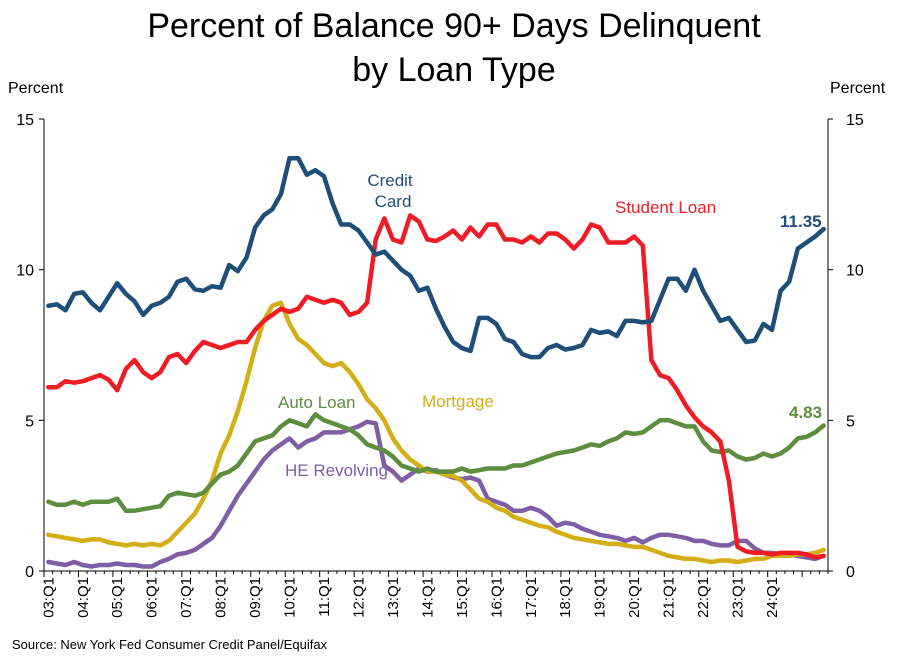 The image size is (908, 659). What do you see at coordinates (858, 88) in the screenshot?
I see `right-axis-unit-label: Percent` at bounding box center [858, 88].